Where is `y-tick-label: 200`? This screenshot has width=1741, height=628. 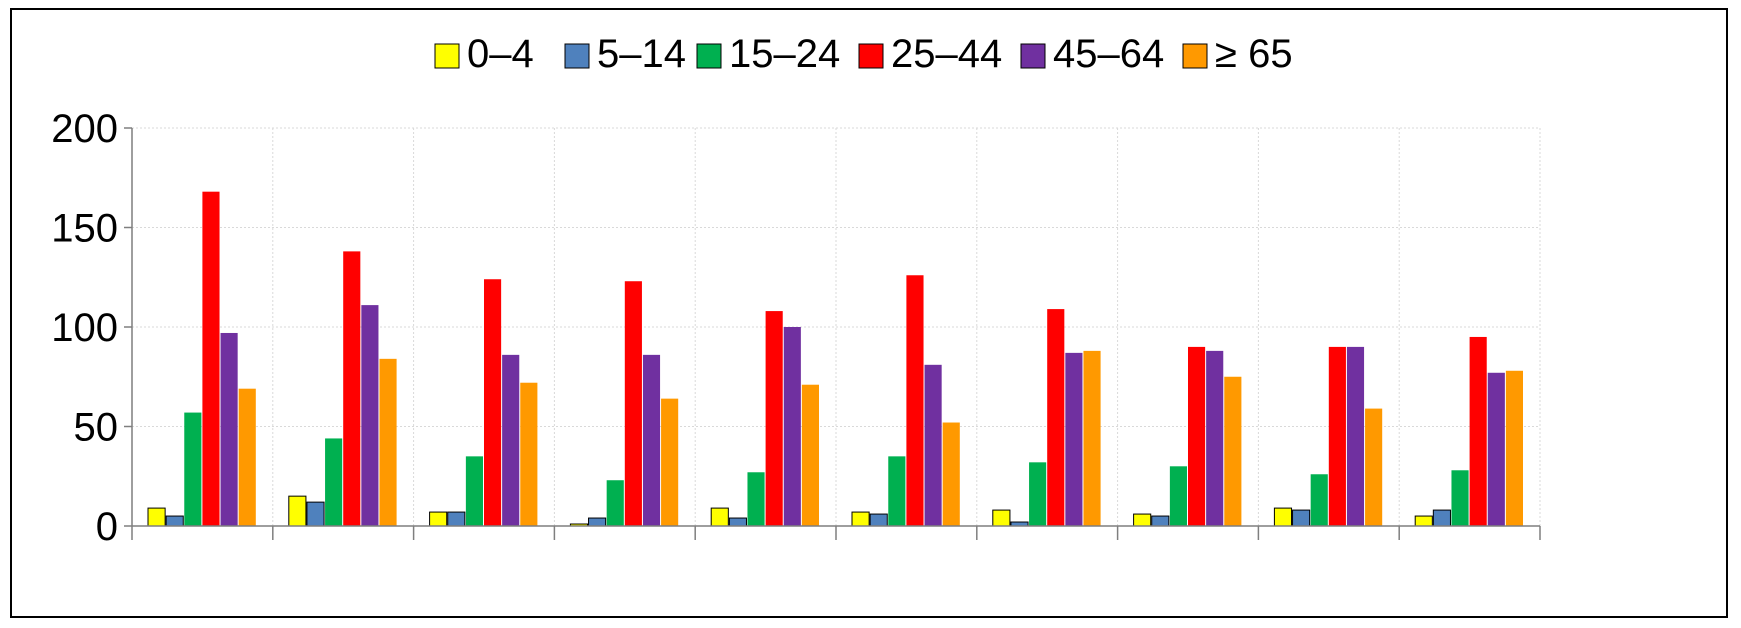
y-tick-label: 200 is located at coordinates (84, 129).